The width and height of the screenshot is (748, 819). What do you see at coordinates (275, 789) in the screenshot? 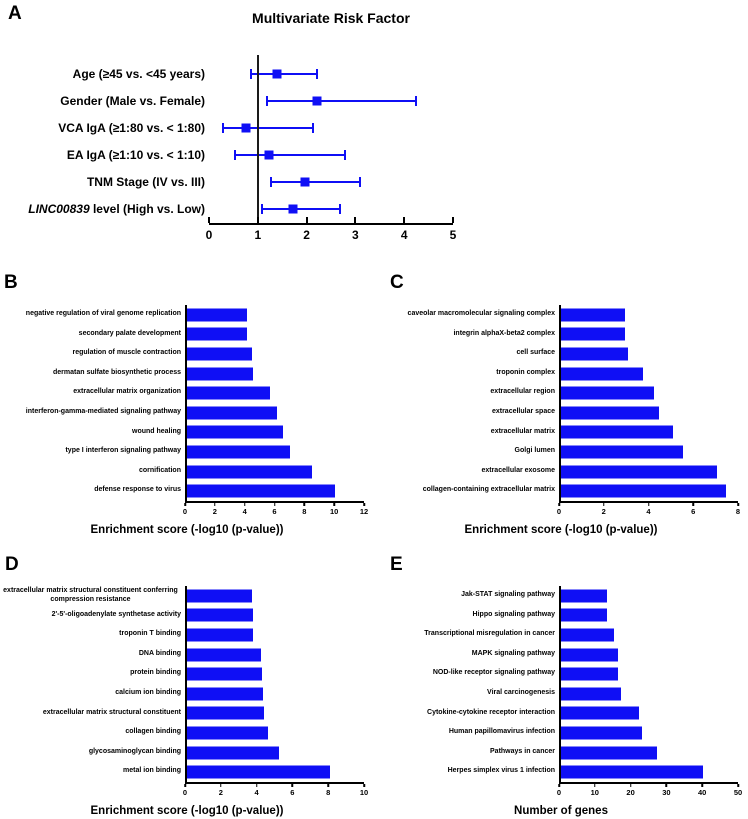
I see `x-axis: 0 2 4 6 8 10` at bounding box center [275, 789].